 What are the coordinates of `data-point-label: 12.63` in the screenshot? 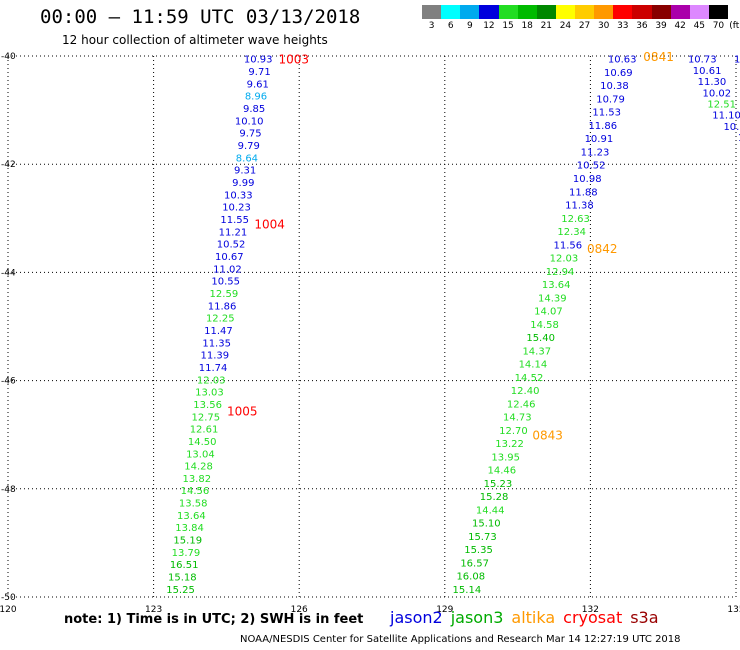 It's located at (575, 219).